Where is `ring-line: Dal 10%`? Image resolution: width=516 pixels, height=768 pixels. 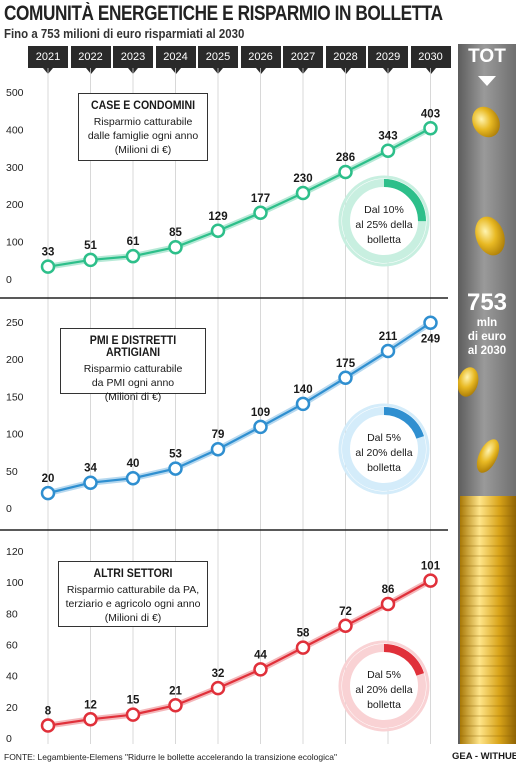 ring-line: Dal 10% is located at coordinates (384, 210).